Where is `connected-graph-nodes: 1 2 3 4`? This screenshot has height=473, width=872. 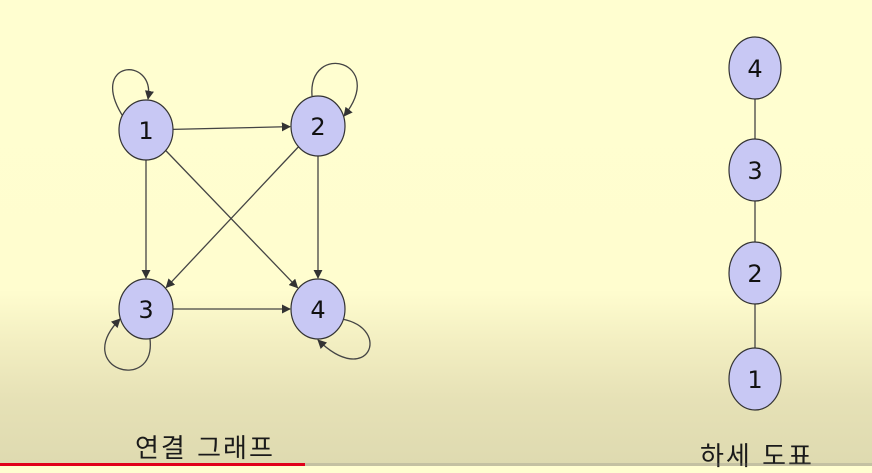
connected-graph-nodes: 1 2 3 4 is located at coordinates (232, 217).